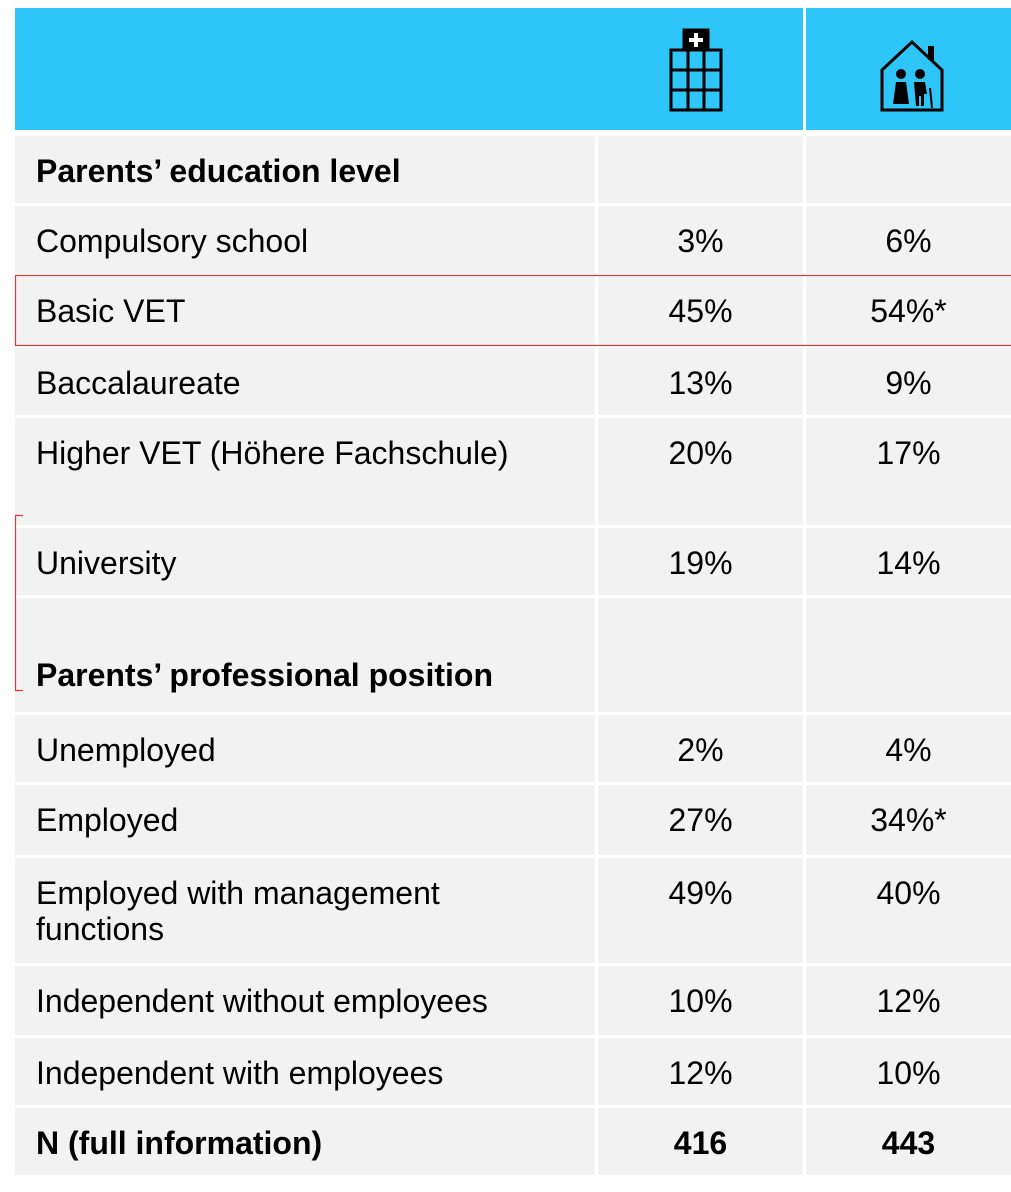  I want to click on row-label: Independent without employees, so click(305, 1000).